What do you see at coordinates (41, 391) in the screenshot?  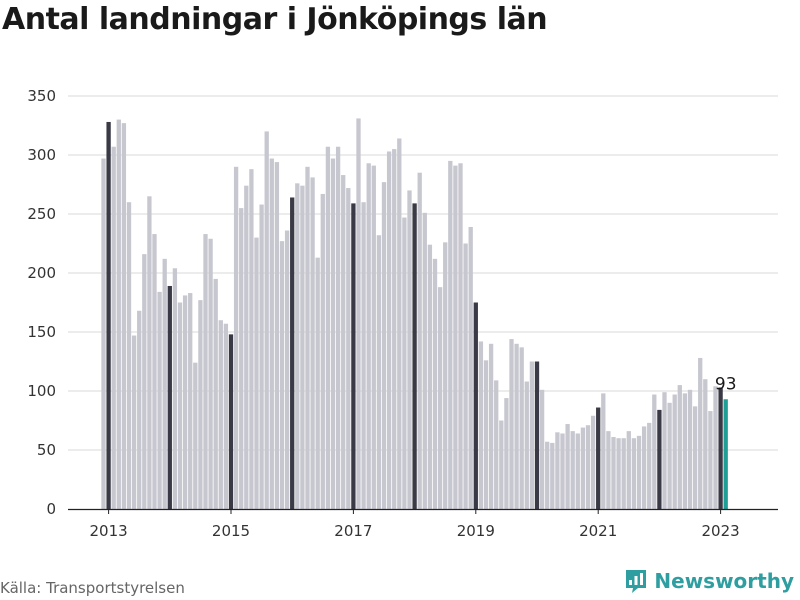 I see `y-tick-label: 100` at bounding box center [41, 391].